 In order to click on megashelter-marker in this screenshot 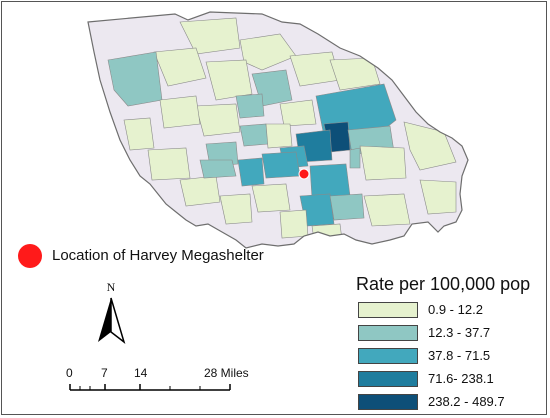, I will do `click(304, 174)`.